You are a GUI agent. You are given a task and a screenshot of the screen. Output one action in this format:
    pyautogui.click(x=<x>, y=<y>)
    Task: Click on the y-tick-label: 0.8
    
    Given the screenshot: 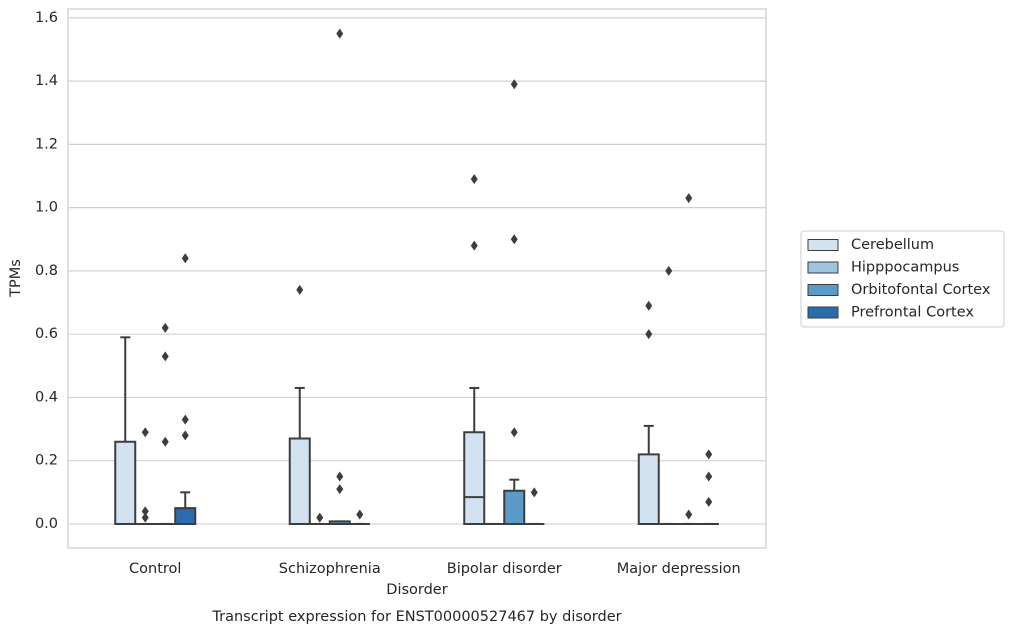 What is the action you would take?
    pyautogui.click(x=46, y=271)
    